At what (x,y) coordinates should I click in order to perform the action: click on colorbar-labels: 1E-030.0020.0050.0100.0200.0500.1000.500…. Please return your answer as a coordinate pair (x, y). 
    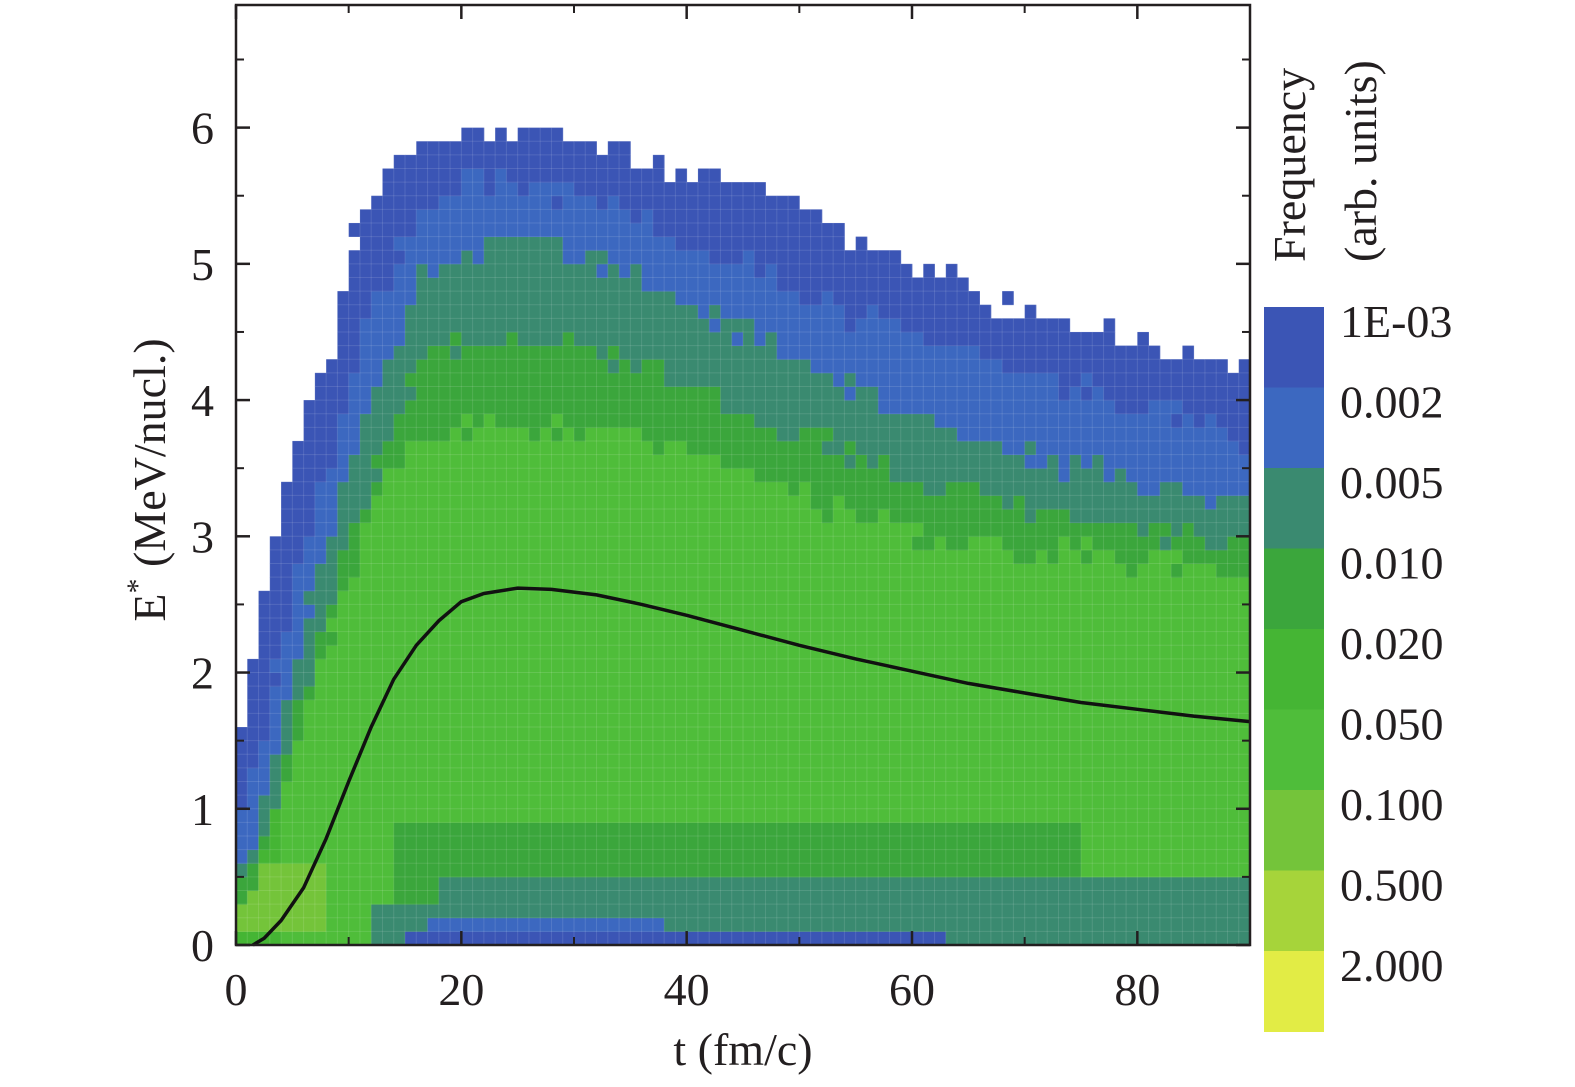
    Looking at the image, I should click on (1396, 643).